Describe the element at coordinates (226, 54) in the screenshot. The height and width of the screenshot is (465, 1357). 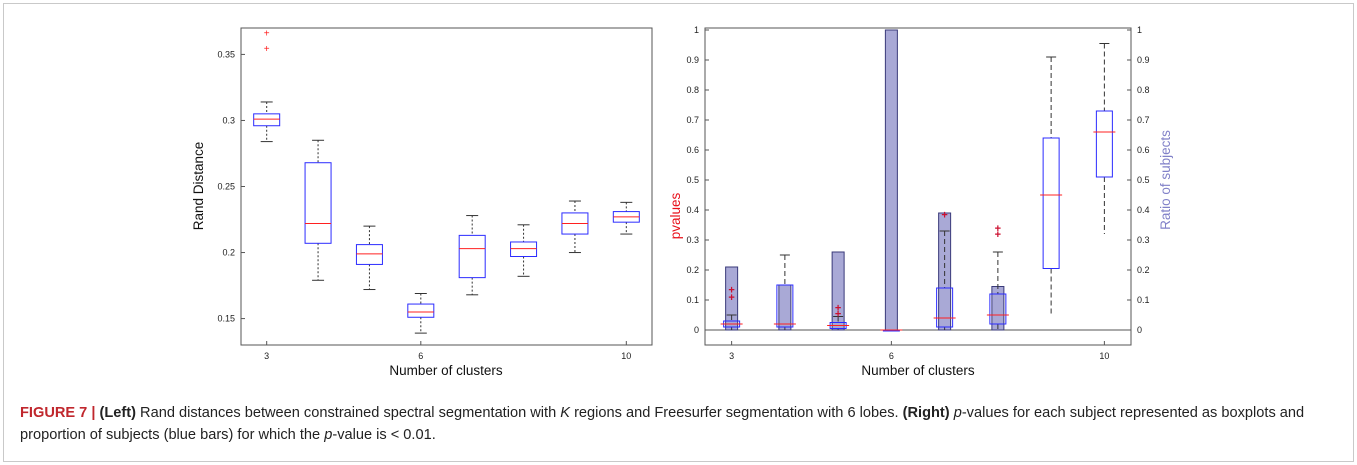
I see `left-y-tick-label: 0.35` at that location.